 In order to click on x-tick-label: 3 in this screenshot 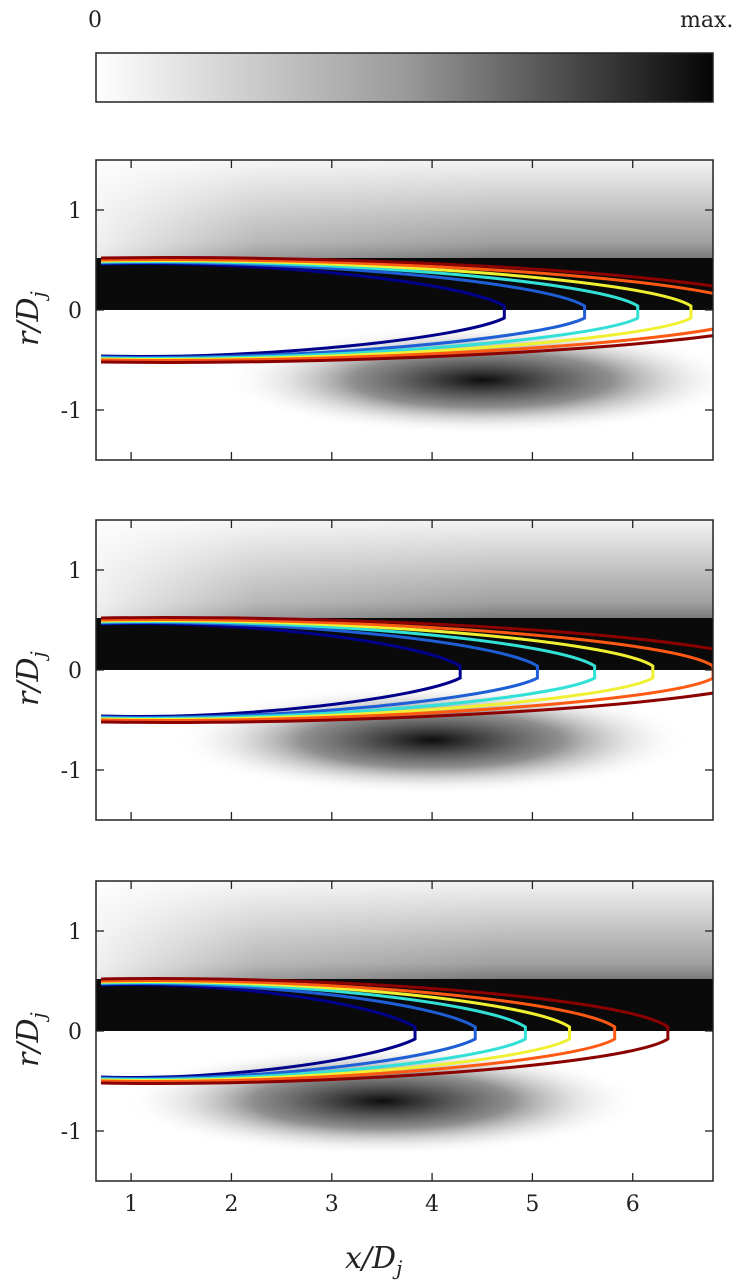, I will do `click(332, 1204)`.